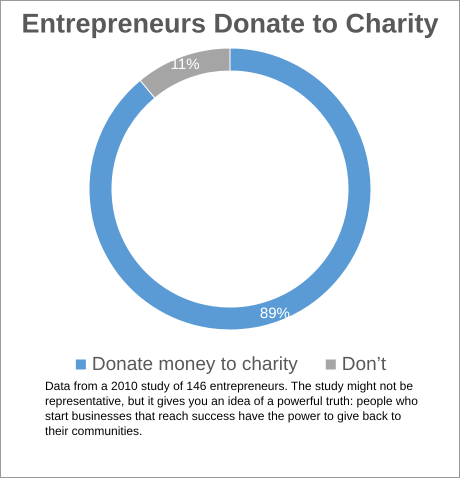 This screenshot has width=460, height=478. What do you see at coordinates (195, 364) in the screenshot?
I see `legend-label: Donate money to charity` at bounding box center [195, 364].